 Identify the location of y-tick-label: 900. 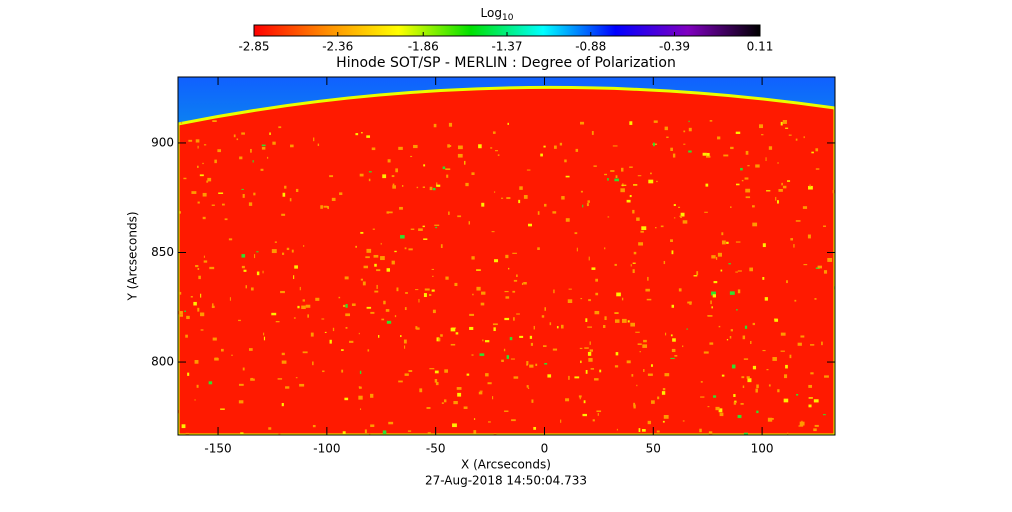
(162, 142).